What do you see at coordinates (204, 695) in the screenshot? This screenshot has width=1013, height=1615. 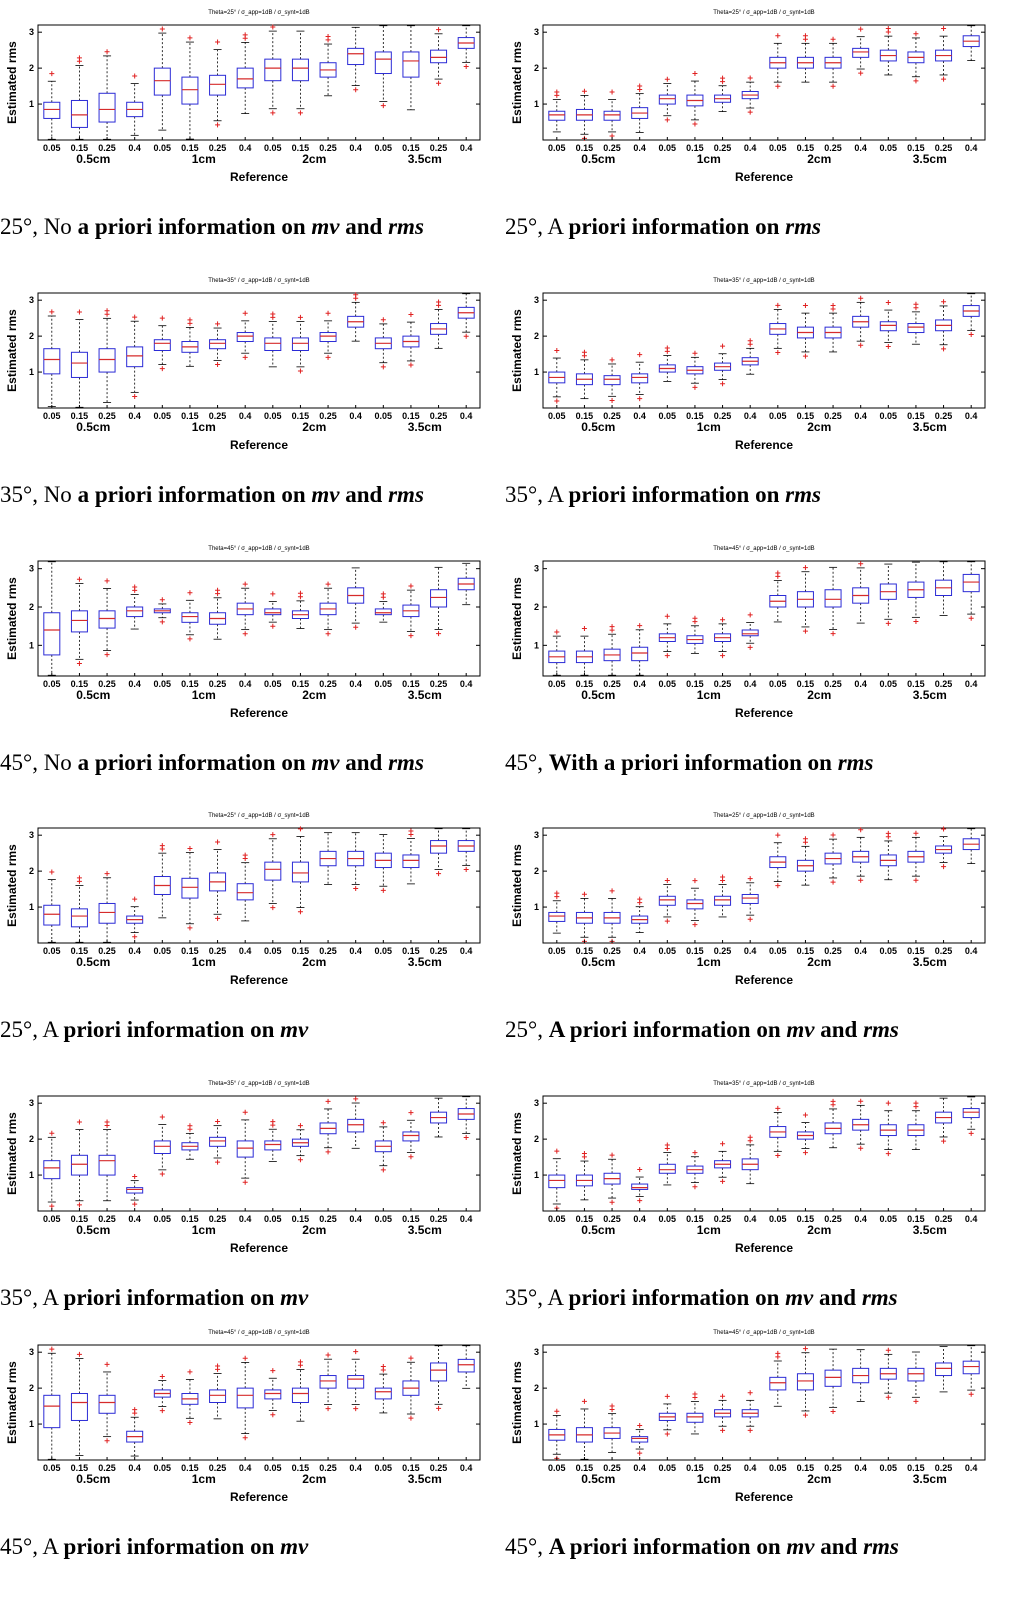 I see `group-label: 1cm` at bounding box center [204, 695].